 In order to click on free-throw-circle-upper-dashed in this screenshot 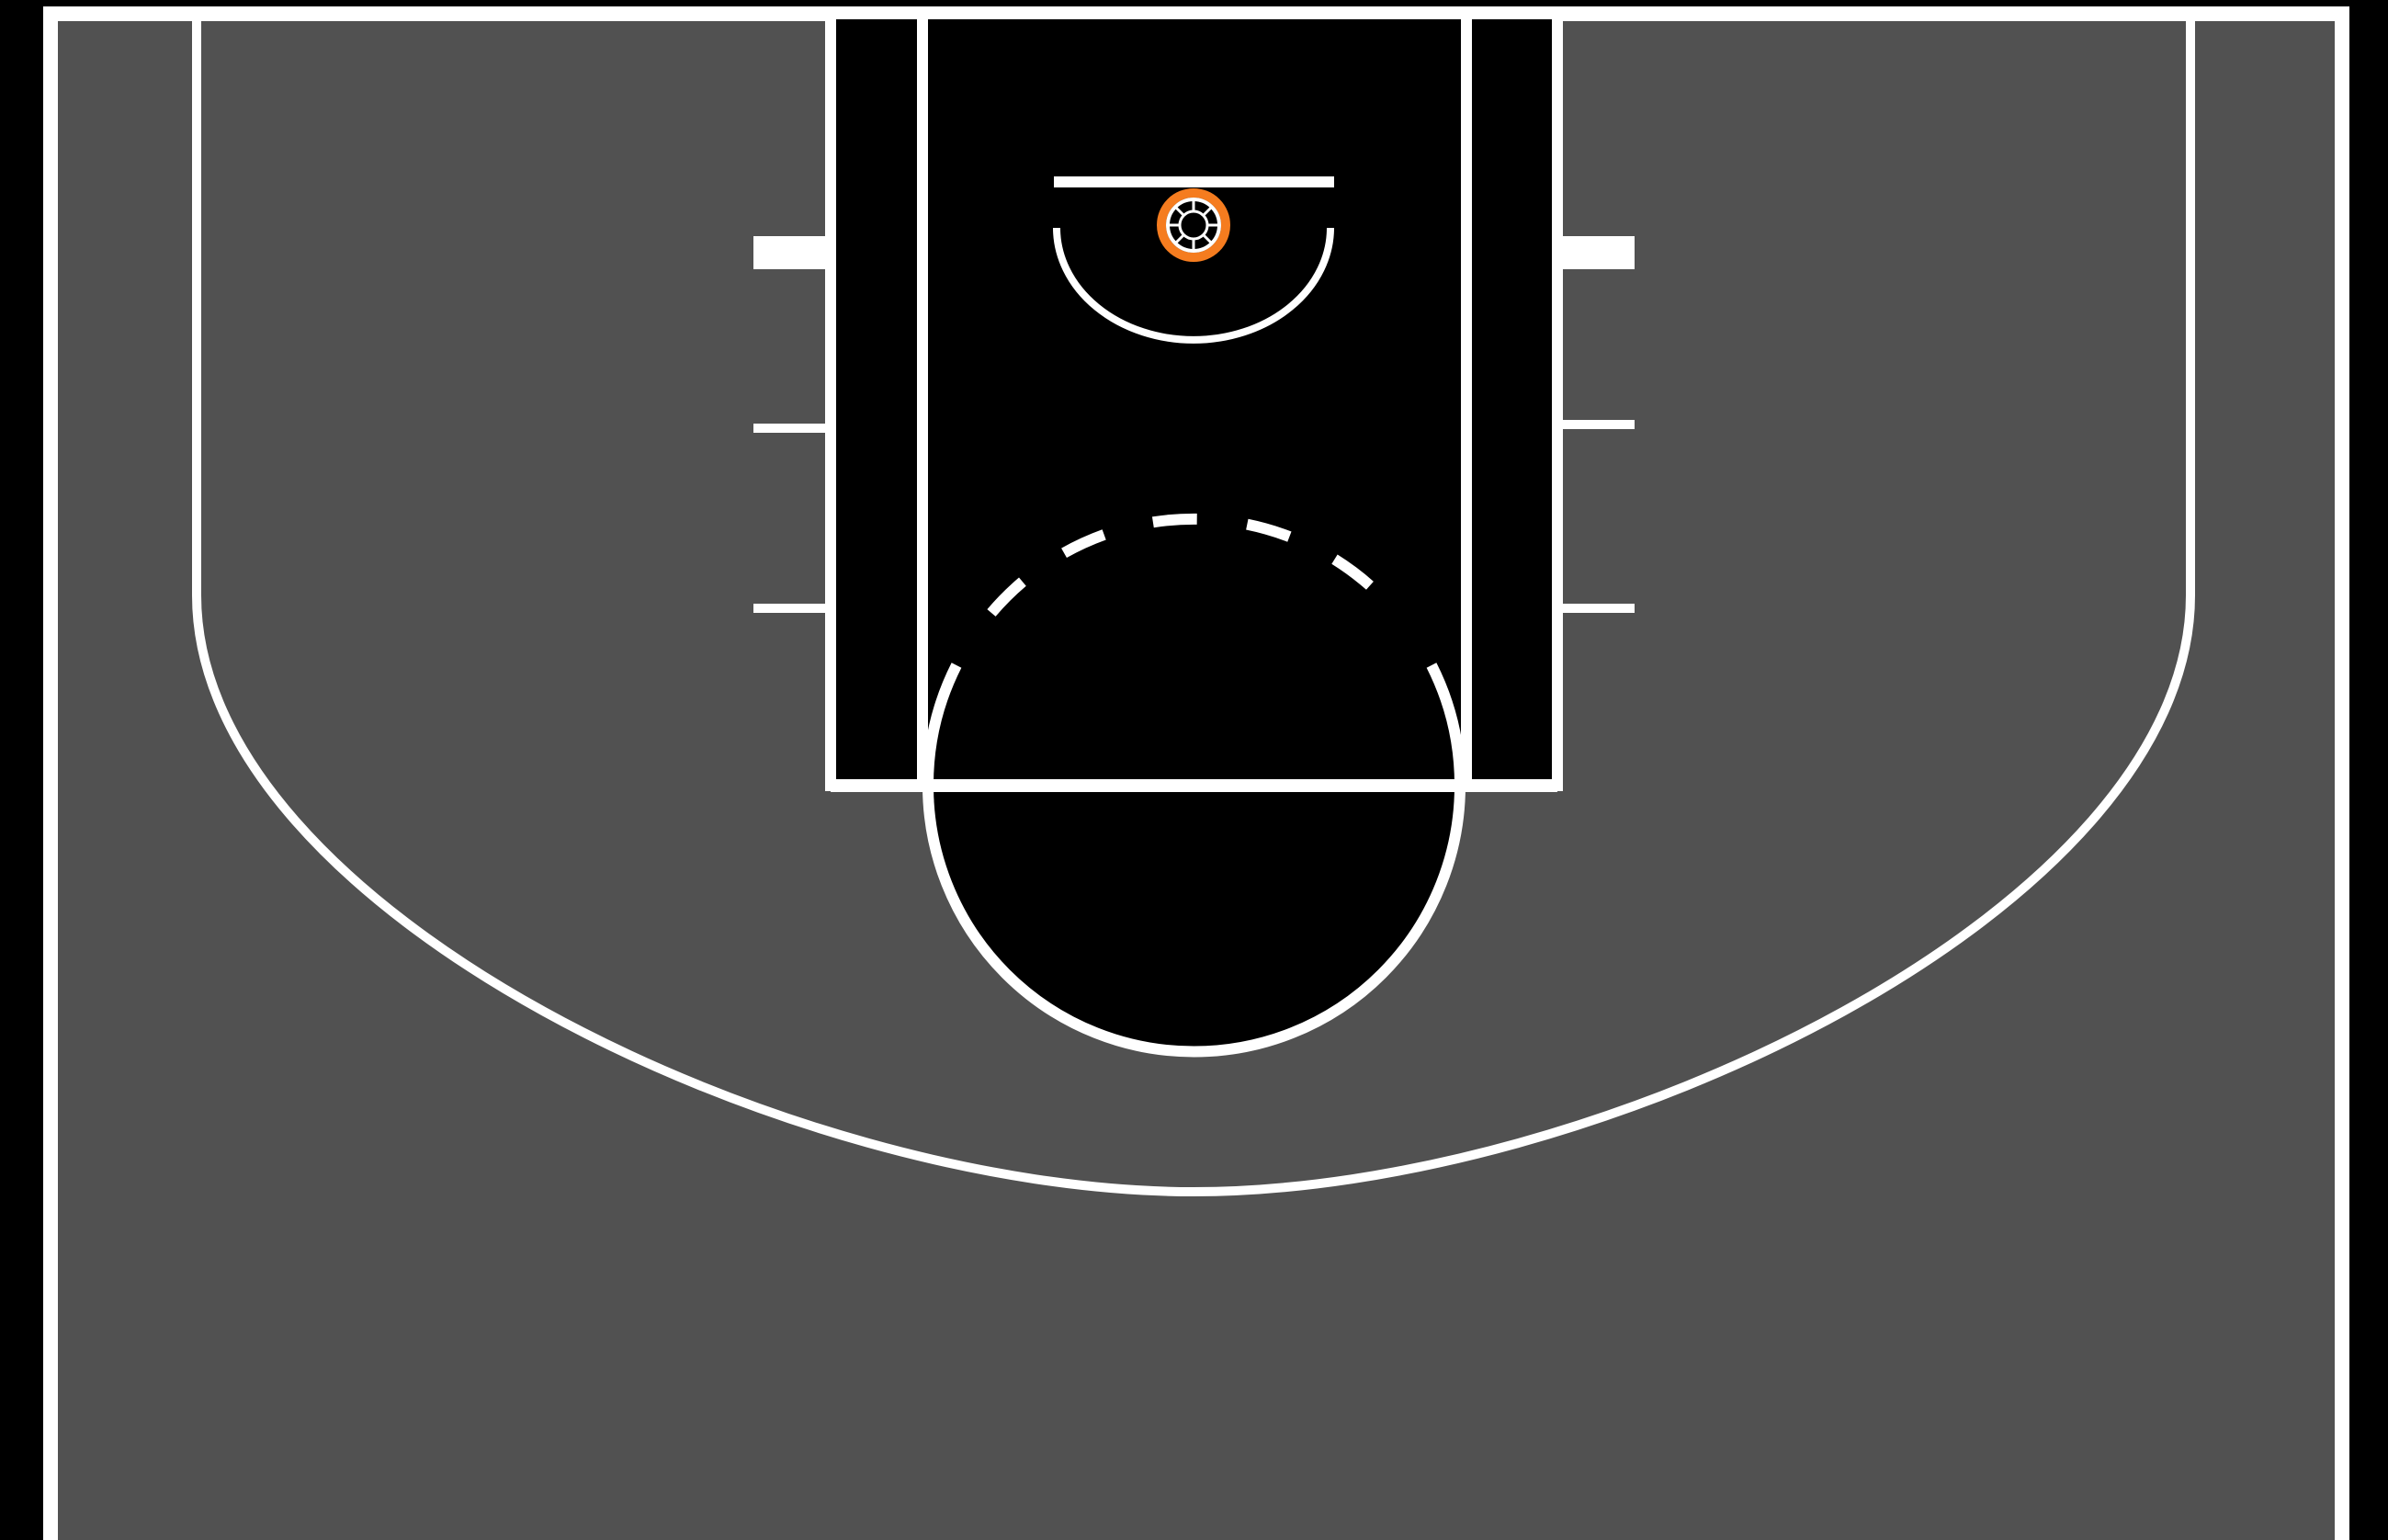, I will do `click(1194, 565)`.